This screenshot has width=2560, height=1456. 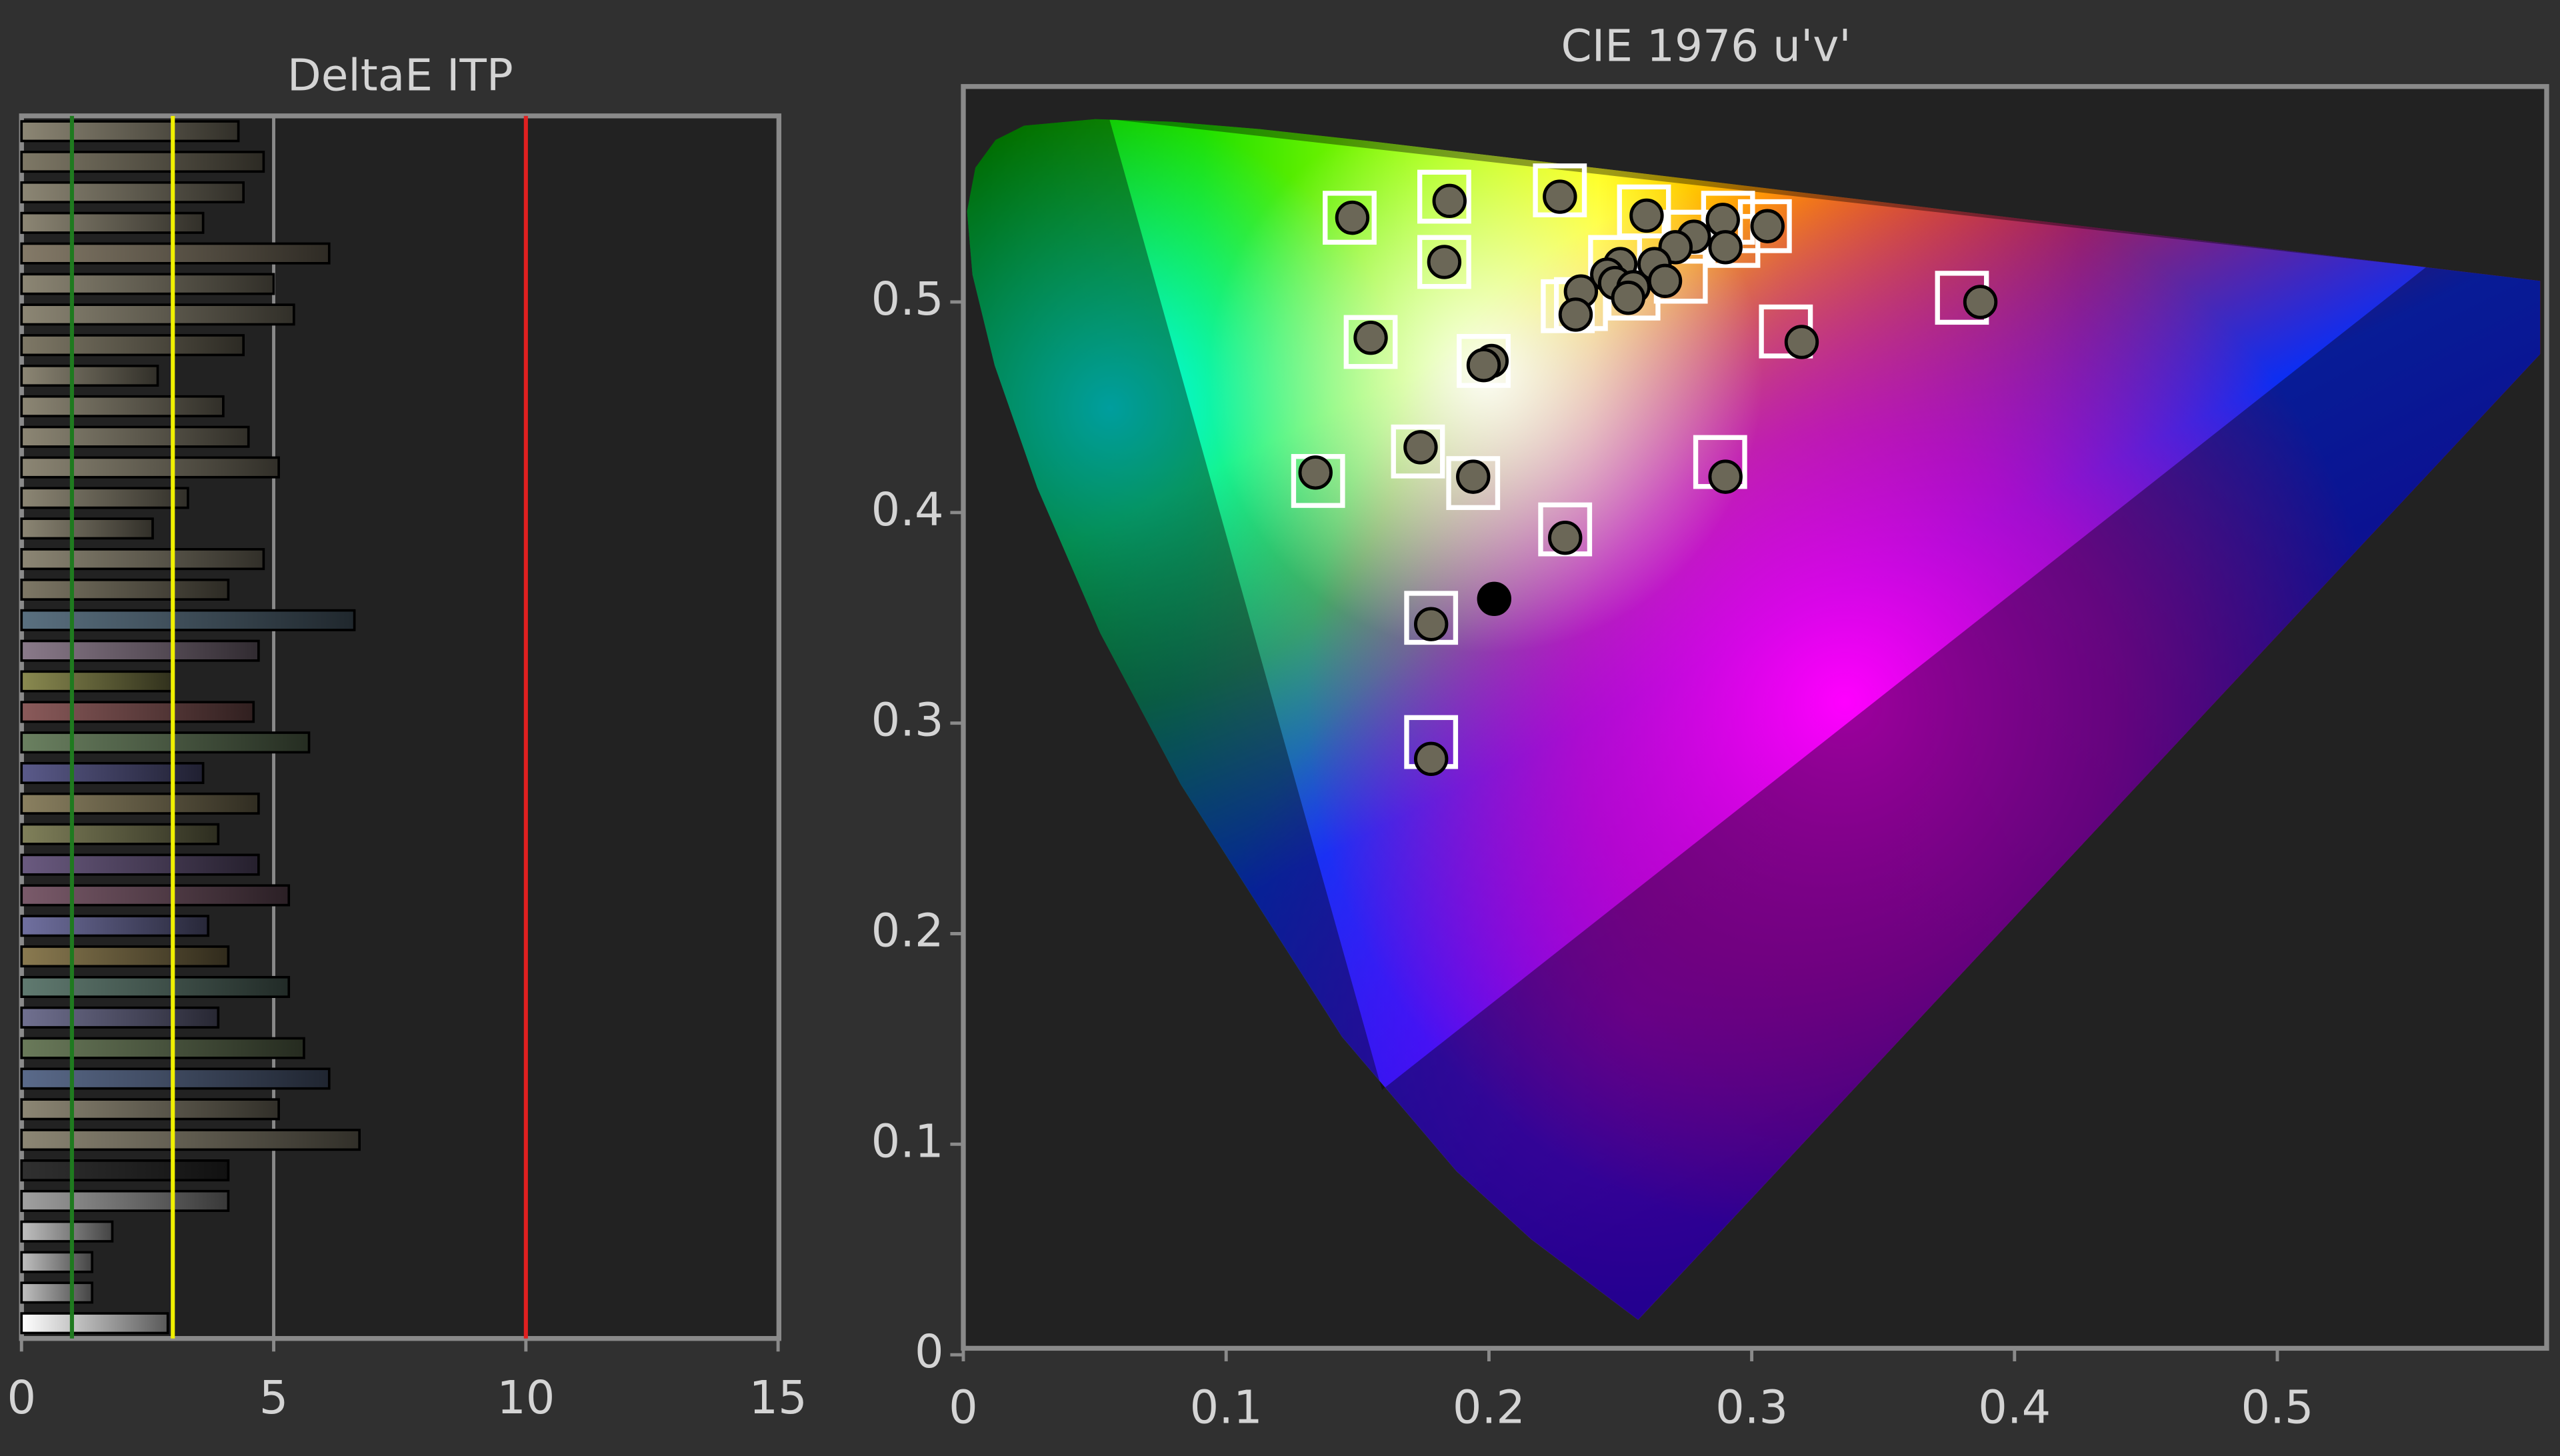 I want to click on x-tick-label: 0.4, so click(x=2014, y=1407).